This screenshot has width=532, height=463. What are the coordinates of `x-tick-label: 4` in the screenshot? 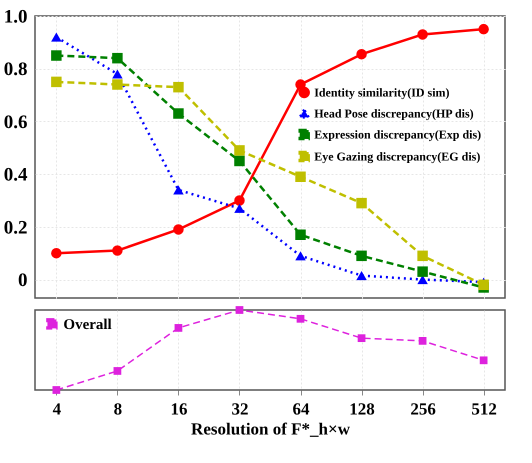 It's located at (57, 409).